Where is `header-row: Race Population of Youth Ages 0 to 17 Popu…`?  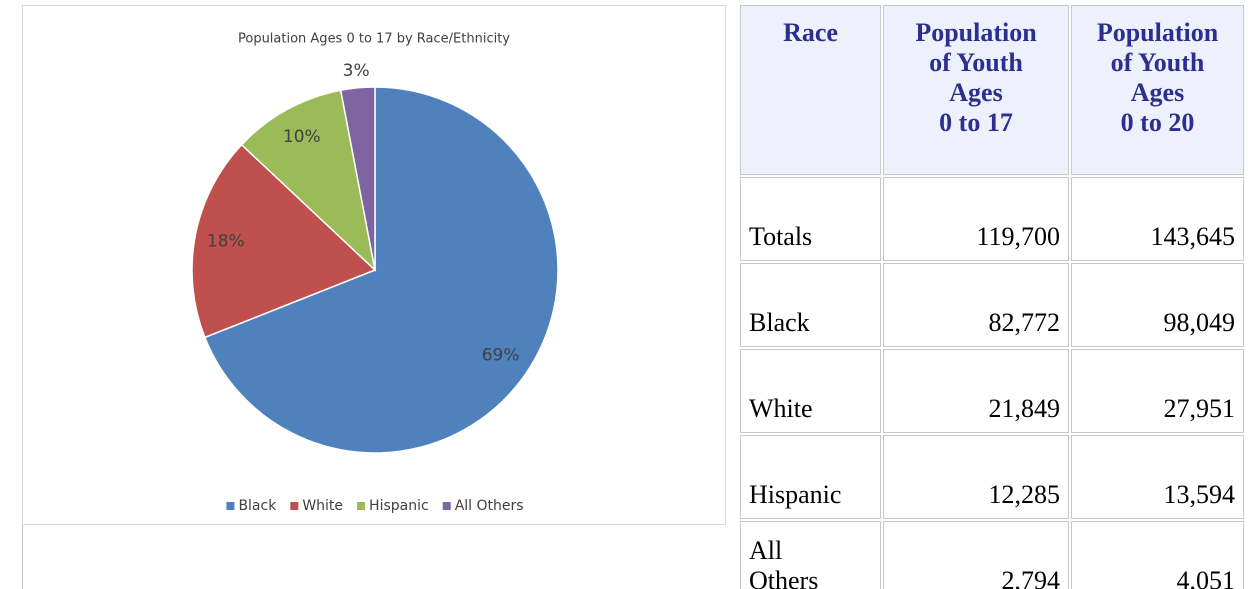
header-row: Race Population of Youth Ages 0 to 17 Popu… is located at coordinates (992, 90).